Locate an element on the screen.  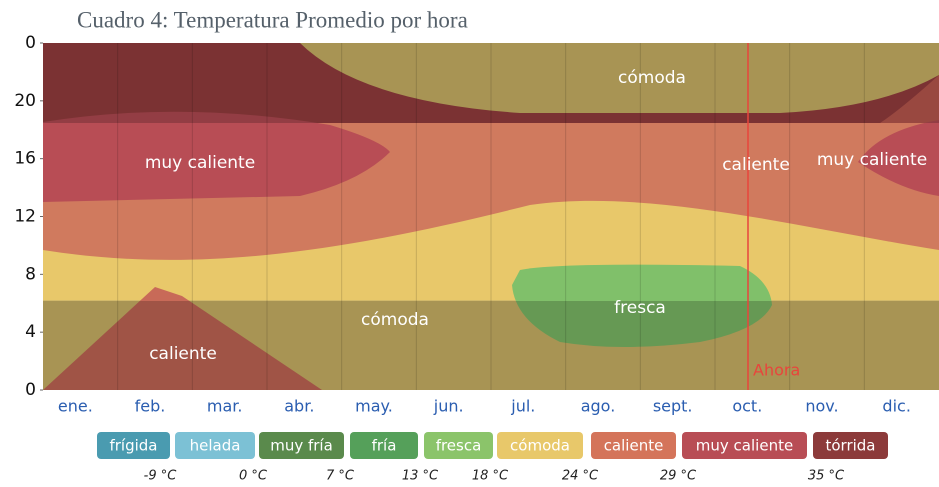
x-tick-label: may. is located at coordinates (374, 406).